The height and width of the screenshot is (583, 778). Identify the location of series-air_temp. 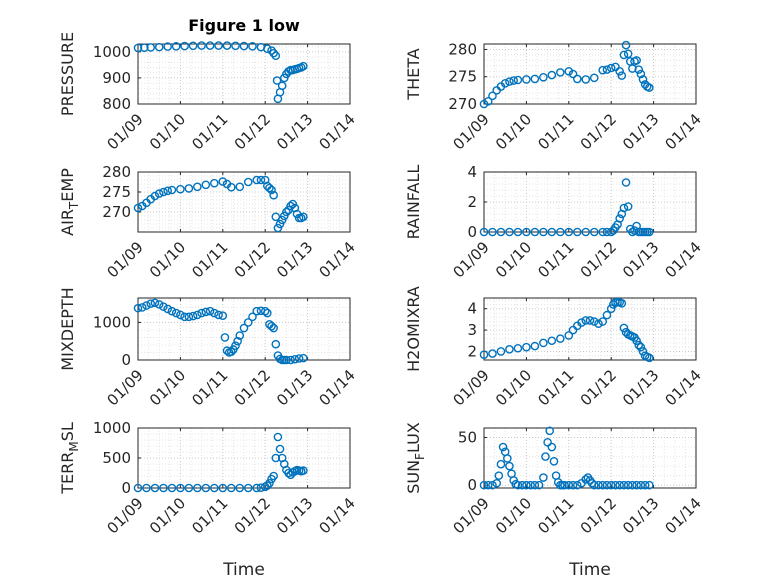
(220, 204).